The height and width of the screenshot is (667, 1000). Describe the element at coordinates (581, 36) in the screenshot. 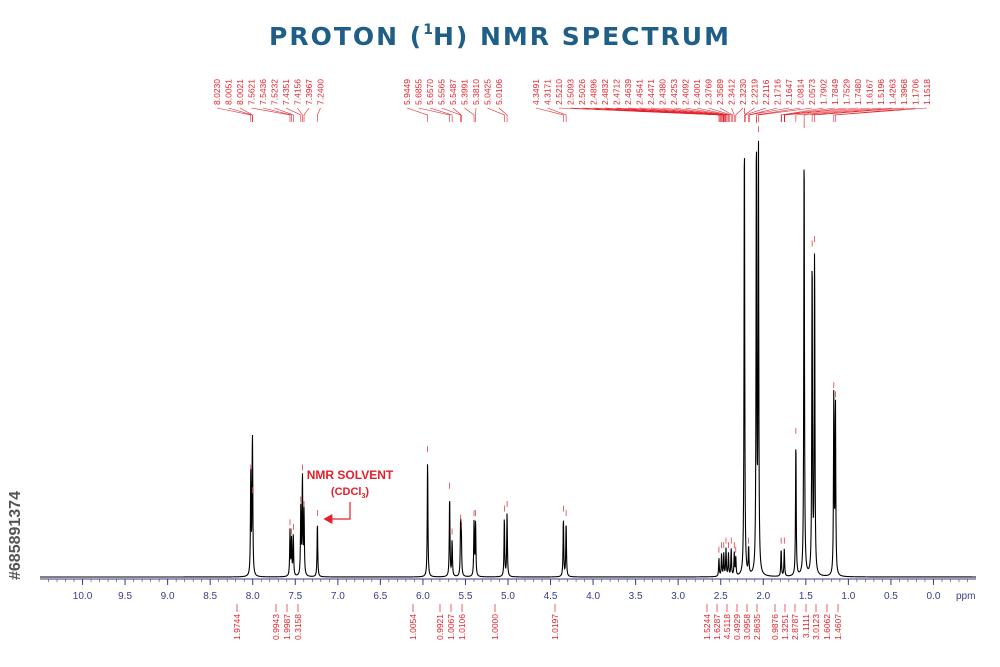

I see `title-suffix: H) NMR SPECTRUM` at that location.